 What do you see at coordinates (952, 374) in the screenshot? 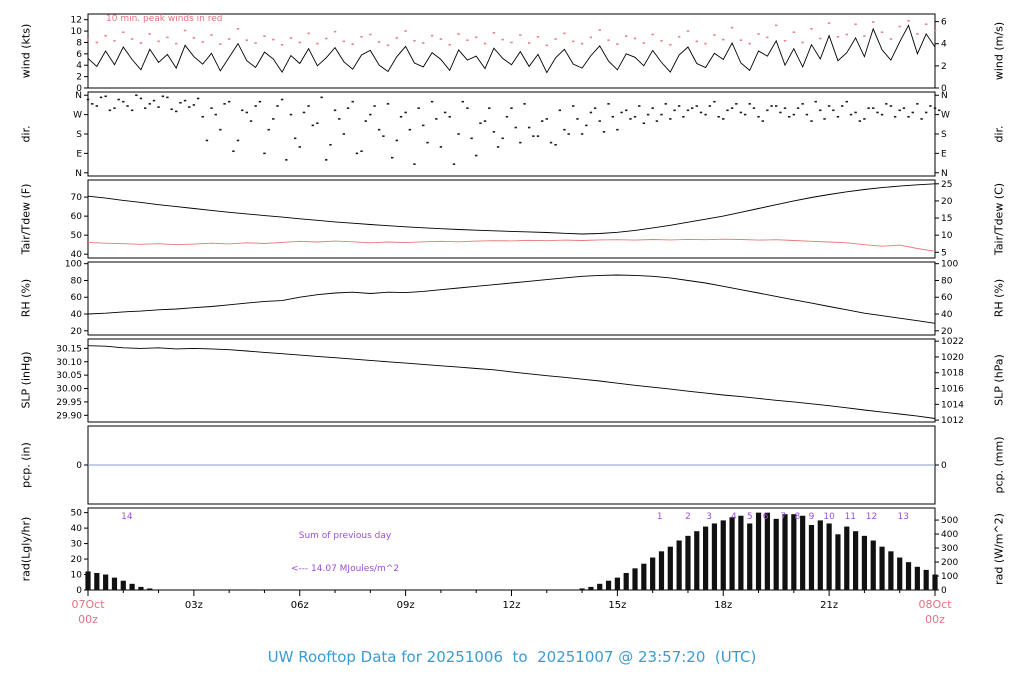
I see `svg-text: 1018` at bounding box center [952, 374].